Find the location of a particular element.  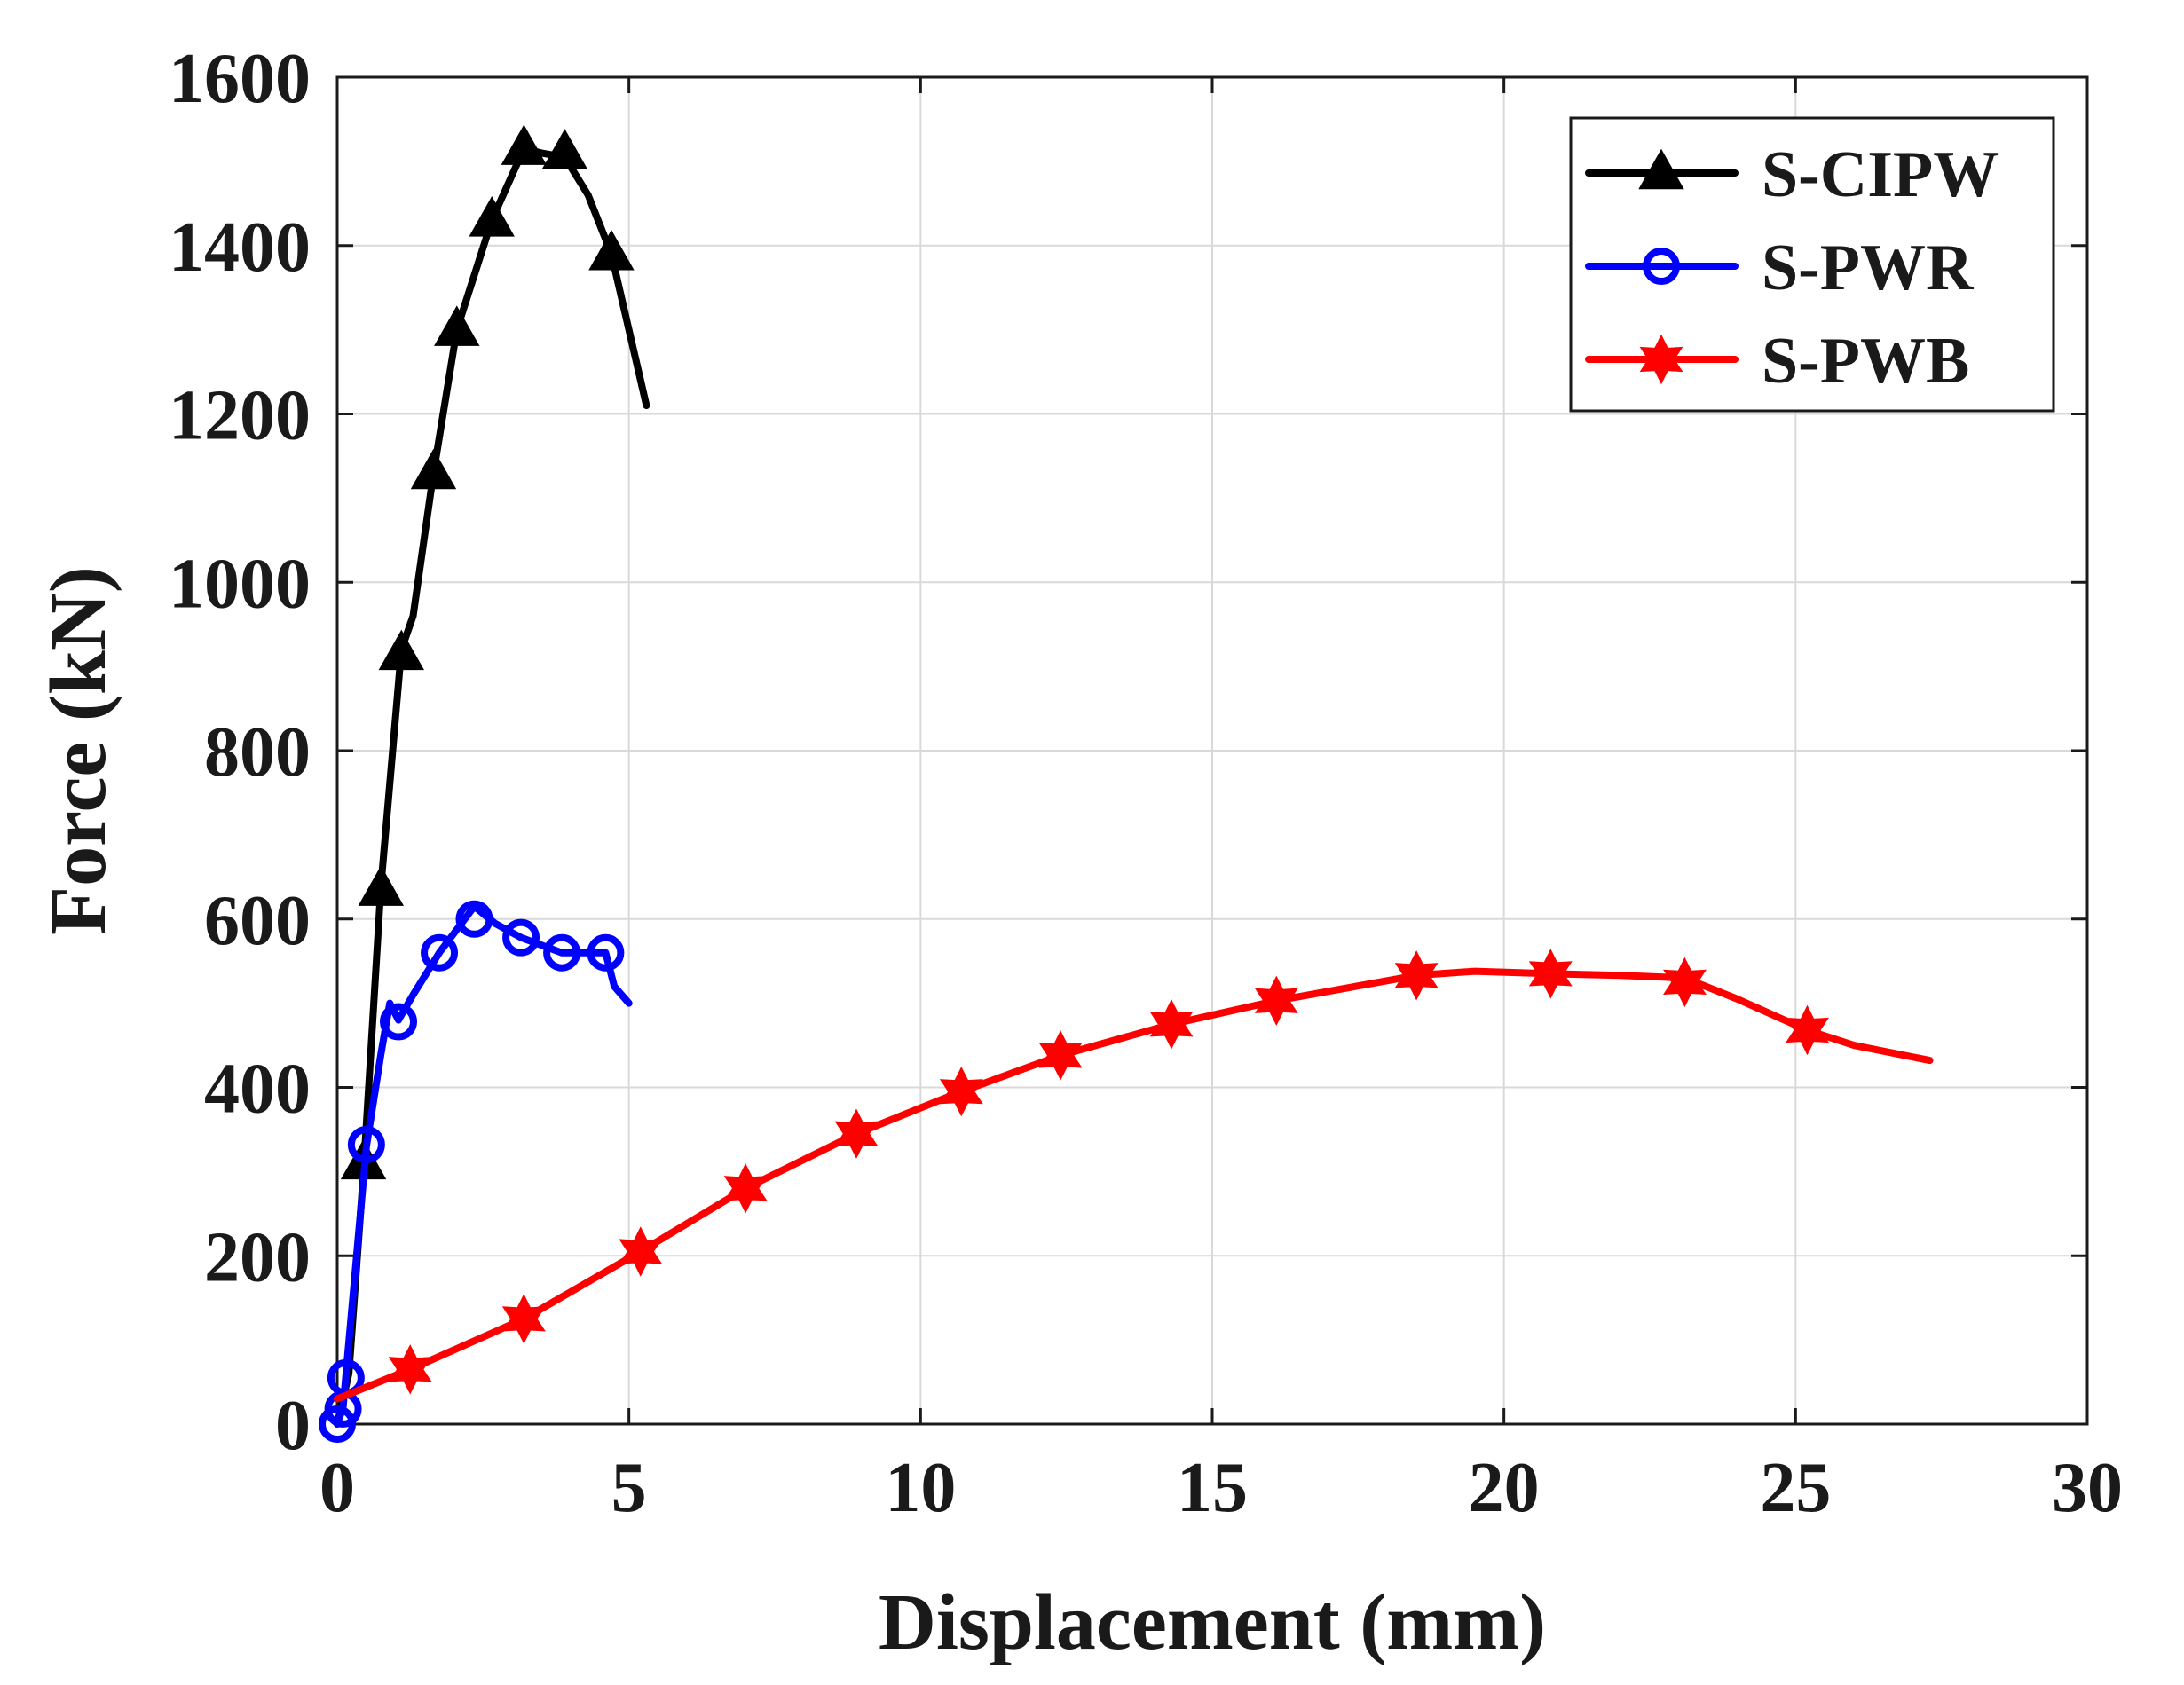

x-tick-label: 10 is located at coordinates (920, 1488).